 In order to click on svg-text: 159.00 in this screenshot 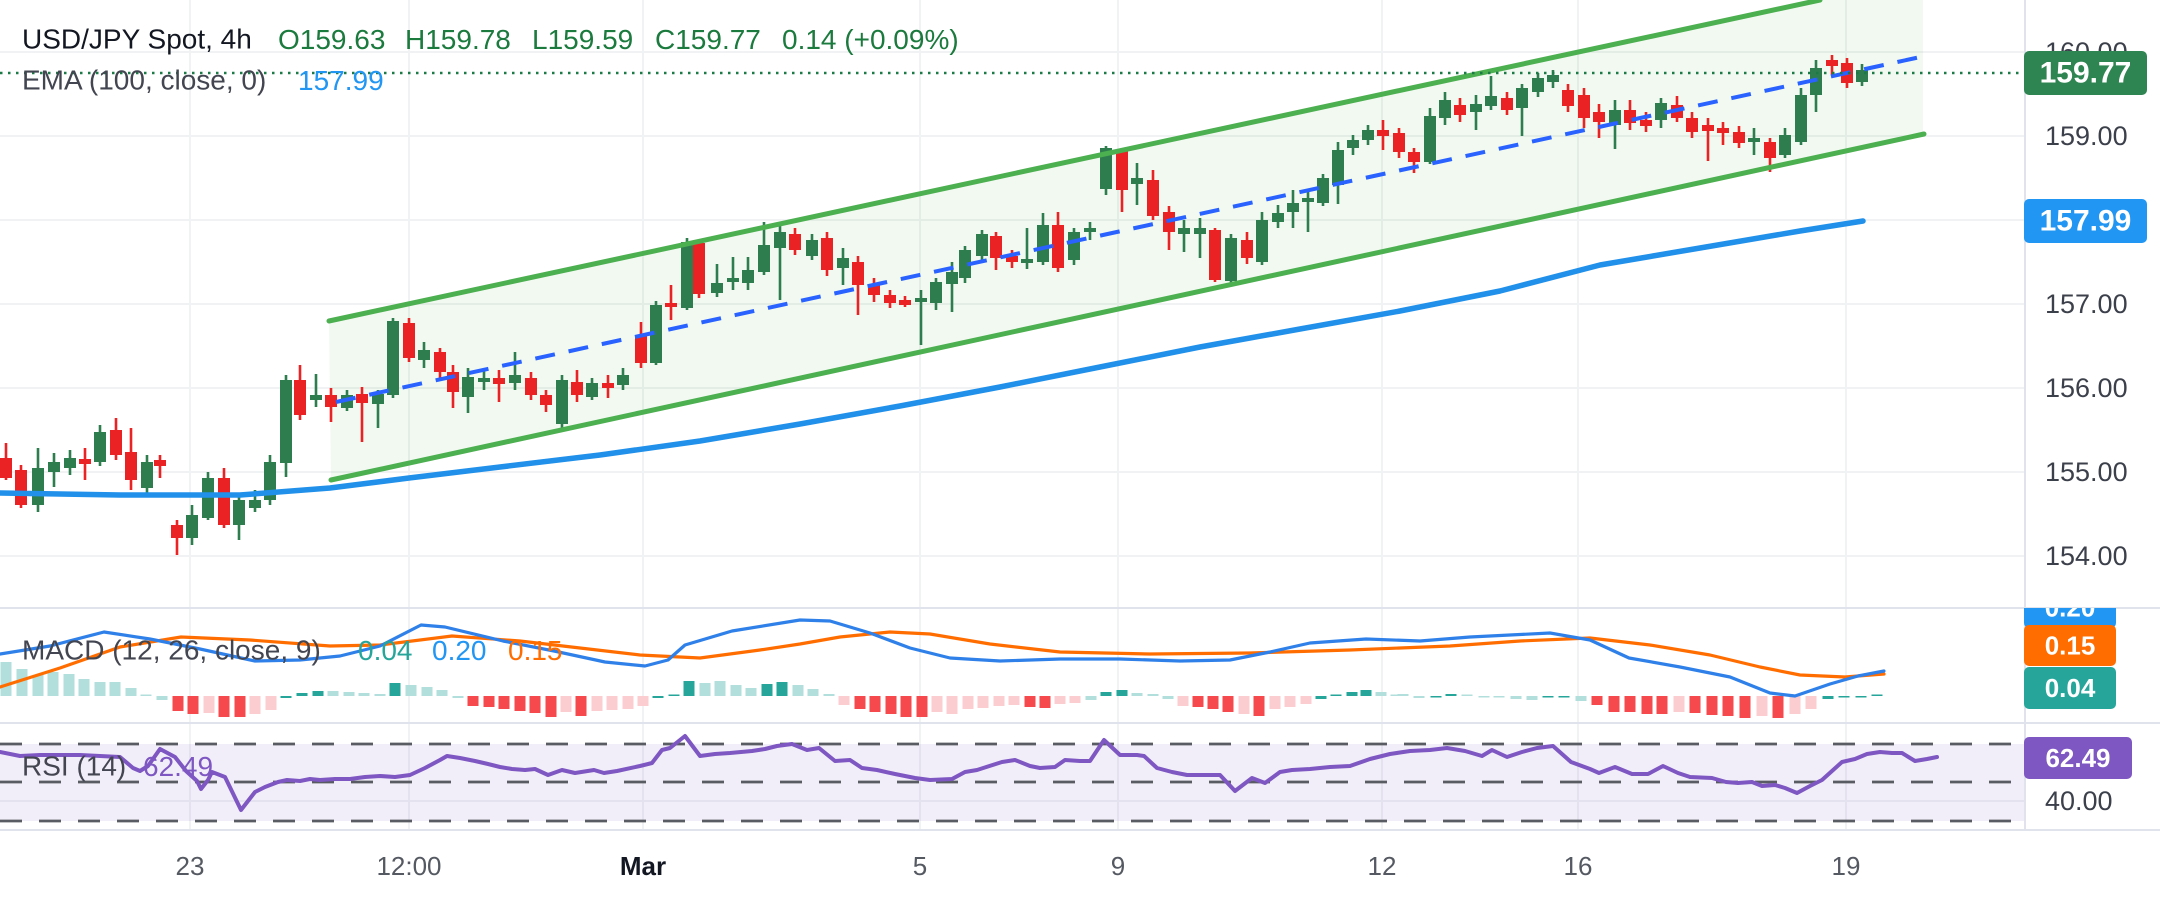, I will do `click(2086, 136)`.